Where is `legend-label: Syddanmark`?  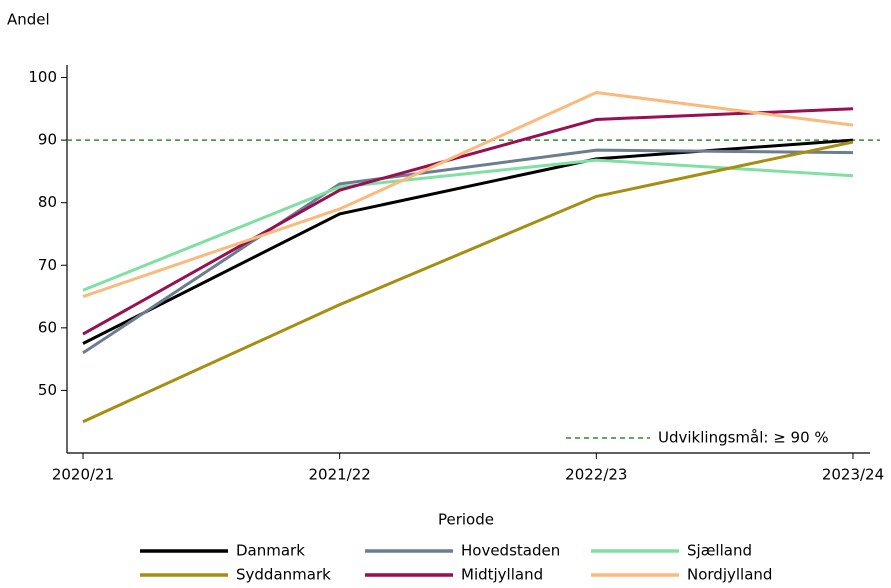
legend-label: Syddanmark is located at coordinates (283, 575).